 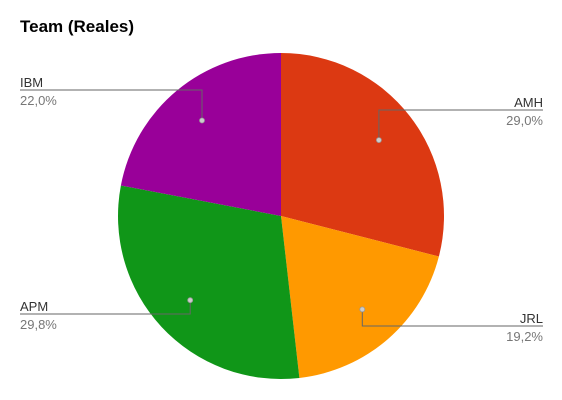 I want to click on leader-dot-jrl, so click(x=362, y=309).